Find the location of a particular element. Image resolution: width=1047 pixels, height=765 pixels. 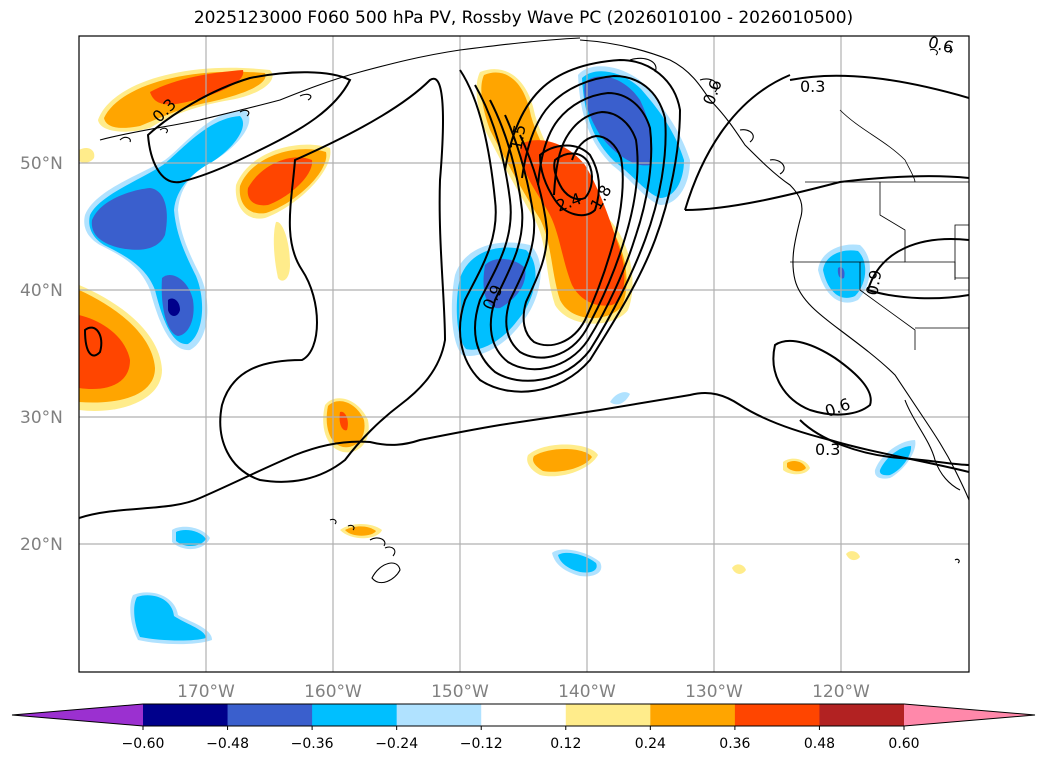

colorbar-tick-label: 0.12 is located at coordinates (565, 744).